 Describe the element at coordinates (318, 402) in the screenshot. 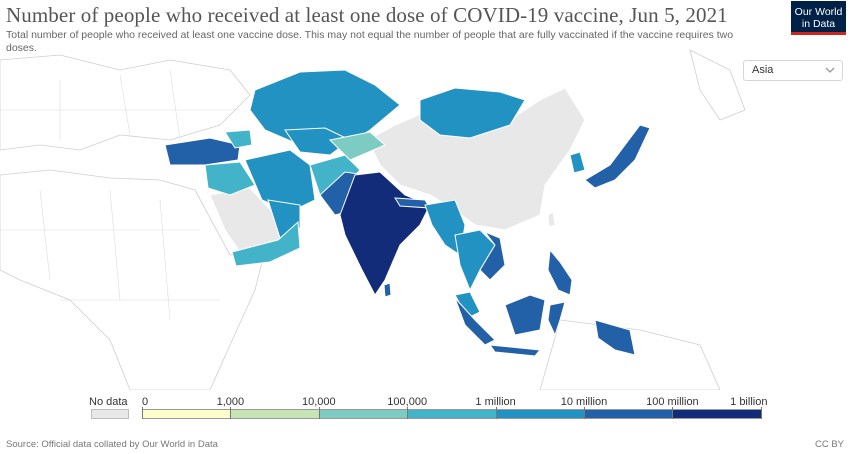

I see `legend-tick-label: 10,000` at that location.